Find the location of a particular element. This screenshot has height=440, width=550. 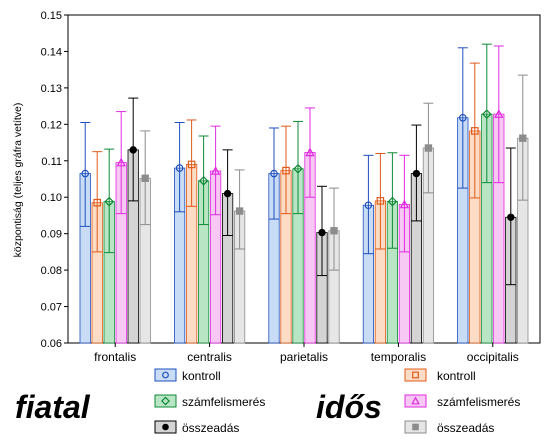

y-tick-label: 0.12 is located at coordinates (51, 125).